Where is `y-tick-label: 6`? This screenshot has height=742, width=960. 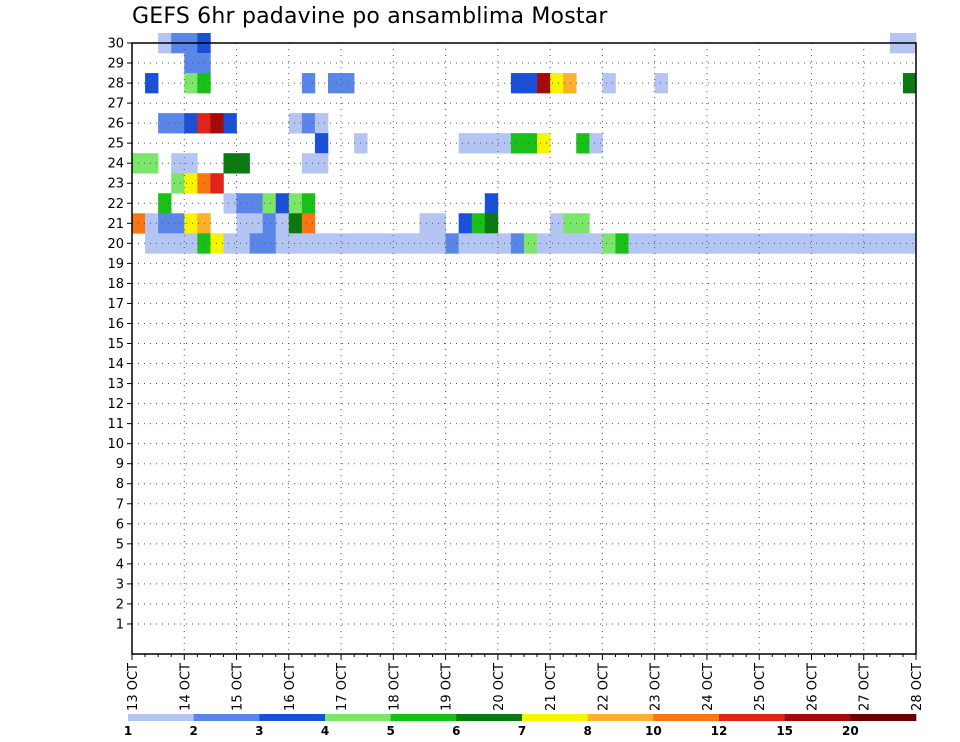 y-tick-label: 6 is located at coordinates (120, 524).